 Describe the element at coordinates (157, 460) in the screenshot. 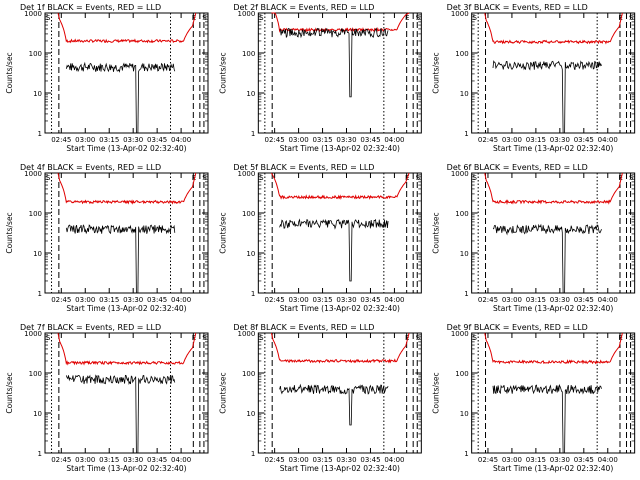

I see `panel-7.xtick-label-03:45: 03:45` at that location.